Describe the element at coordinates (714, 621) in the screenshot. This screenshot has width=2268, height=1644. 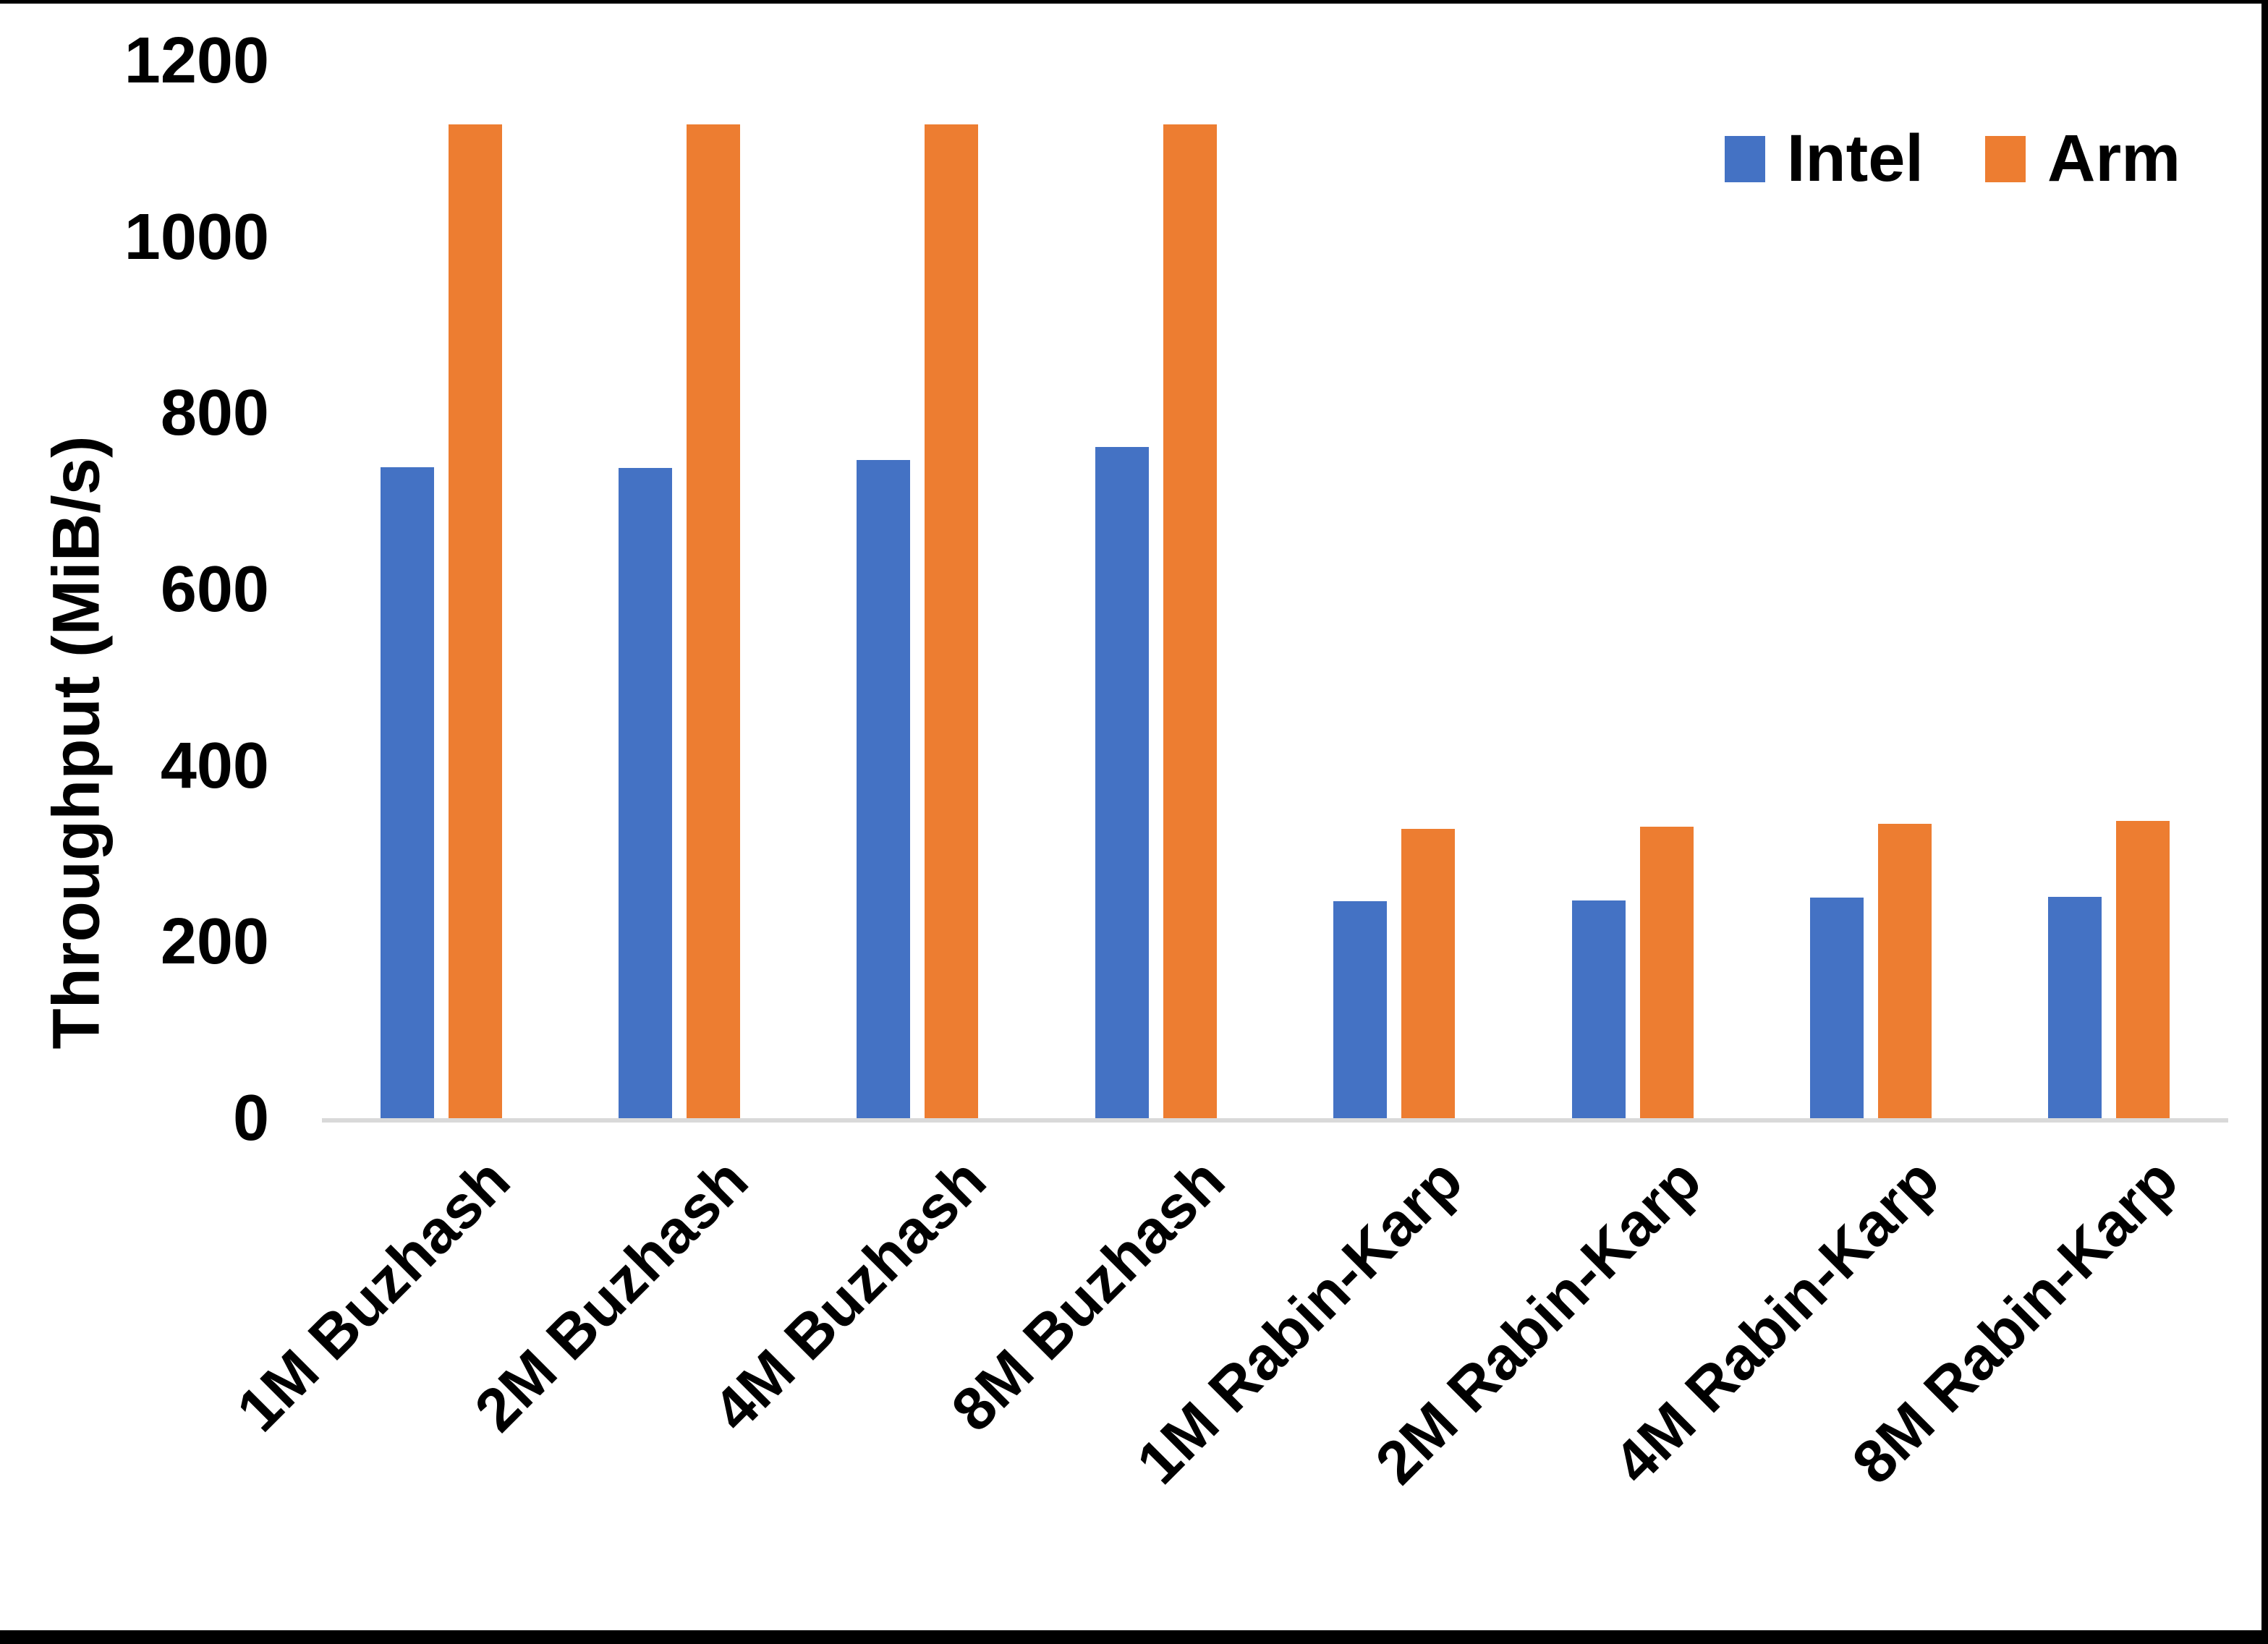
I see `bar-arm-2m-buzhash` at that location.